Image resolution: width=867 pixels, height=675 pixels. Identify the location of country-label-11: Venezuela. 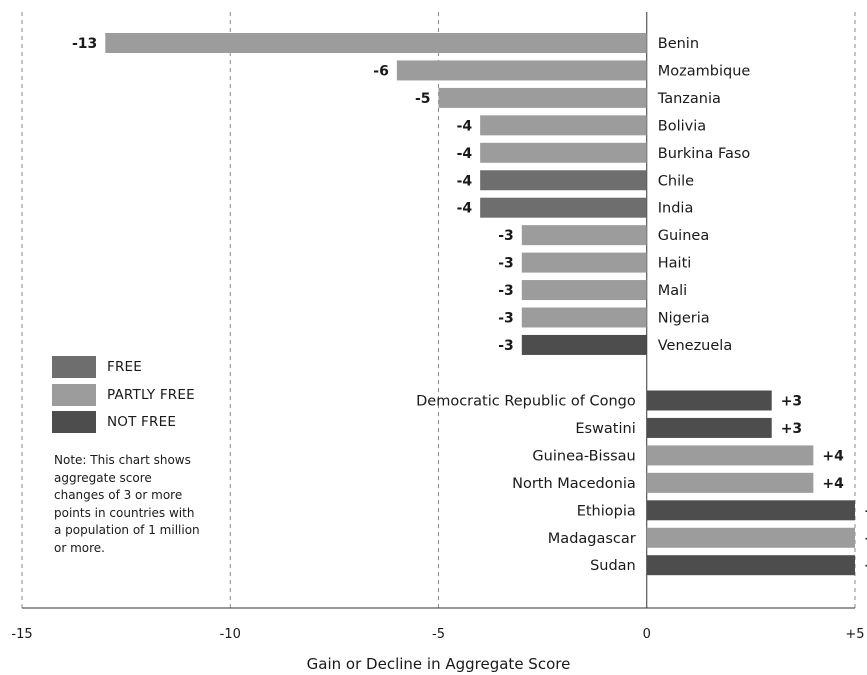
(695, 346).